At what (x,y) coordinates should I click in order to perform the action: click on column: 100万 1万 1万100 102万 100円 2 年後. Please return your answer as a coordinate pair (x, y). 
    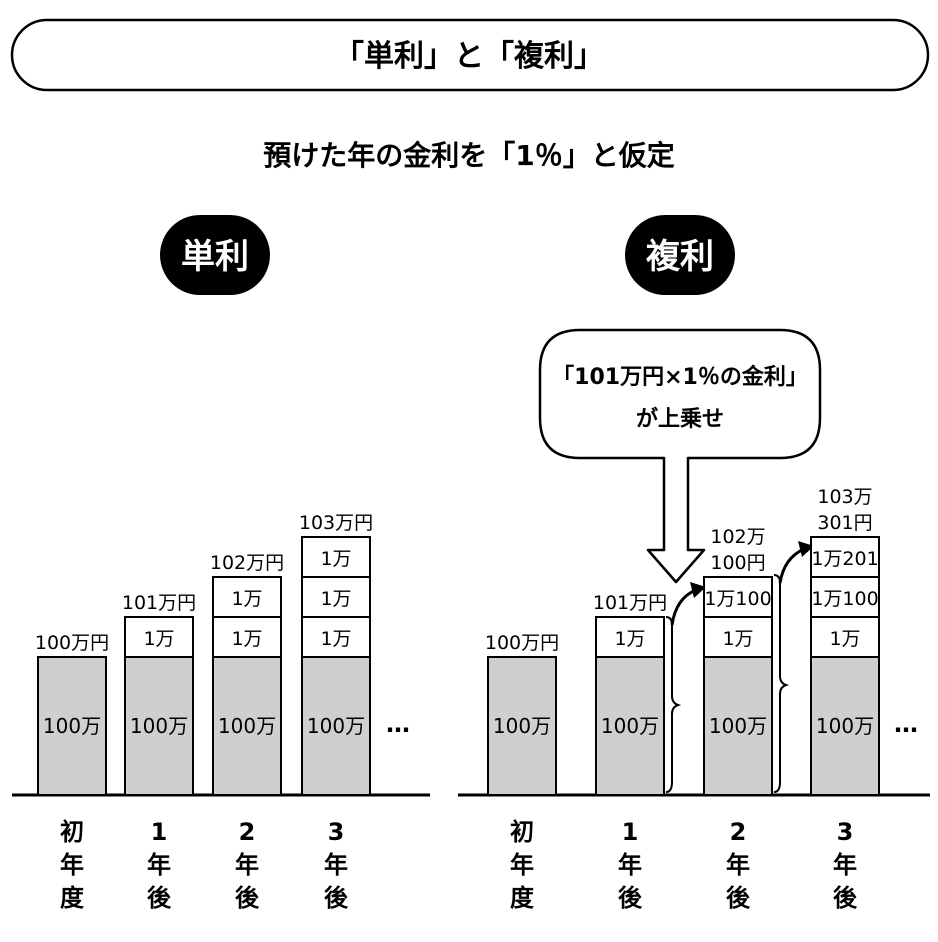
    Looking at the image, I should click on (738, 719).